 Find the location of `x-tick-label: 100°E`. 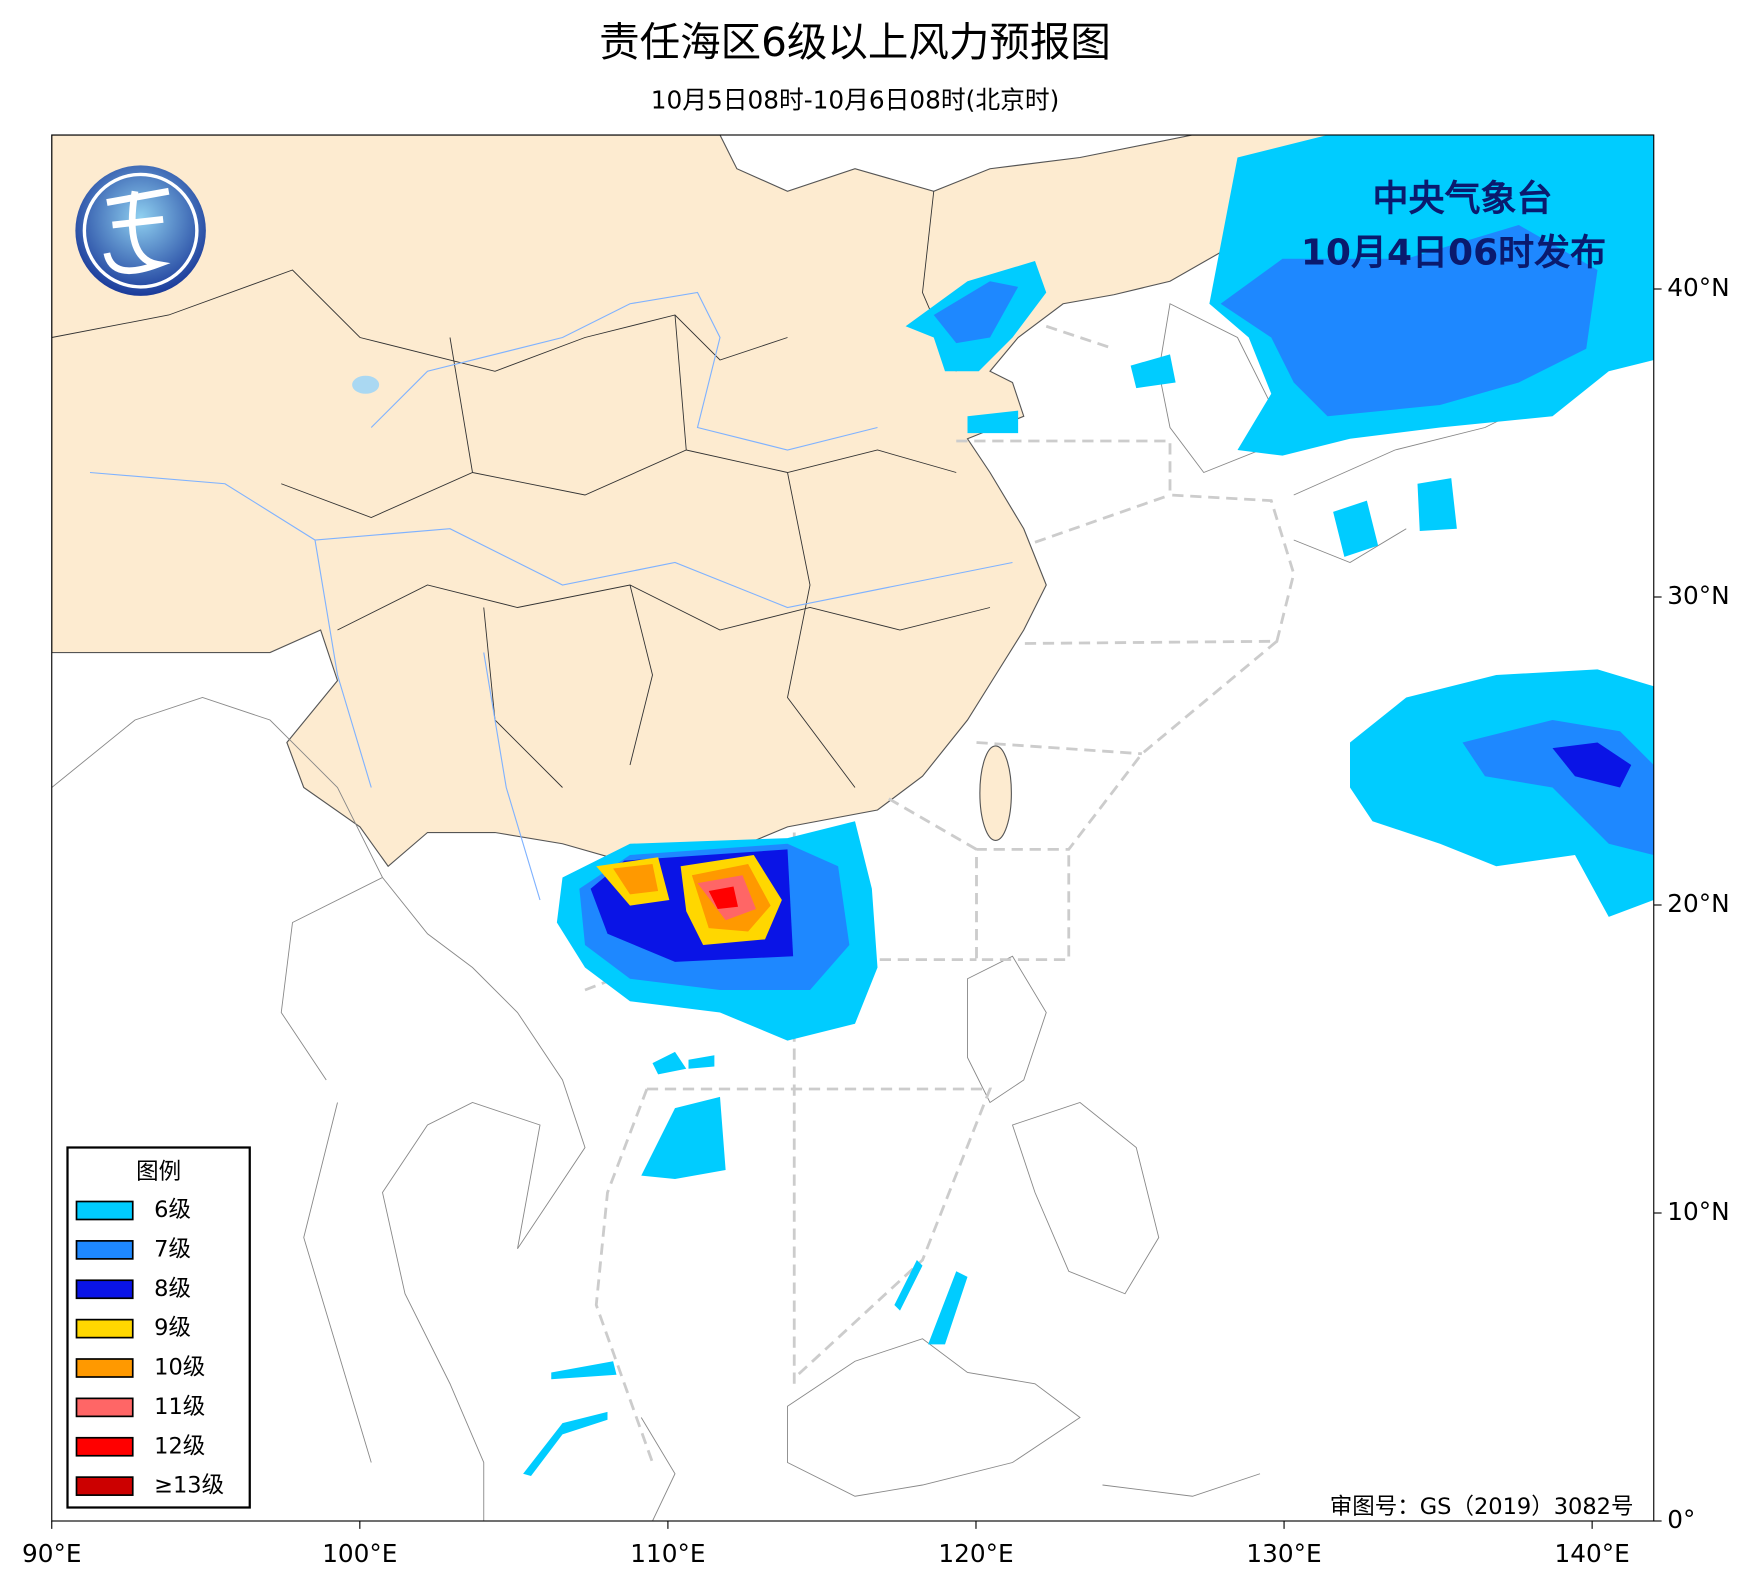

x-tick-label: 100°E is located at coordinates (359, 1553).